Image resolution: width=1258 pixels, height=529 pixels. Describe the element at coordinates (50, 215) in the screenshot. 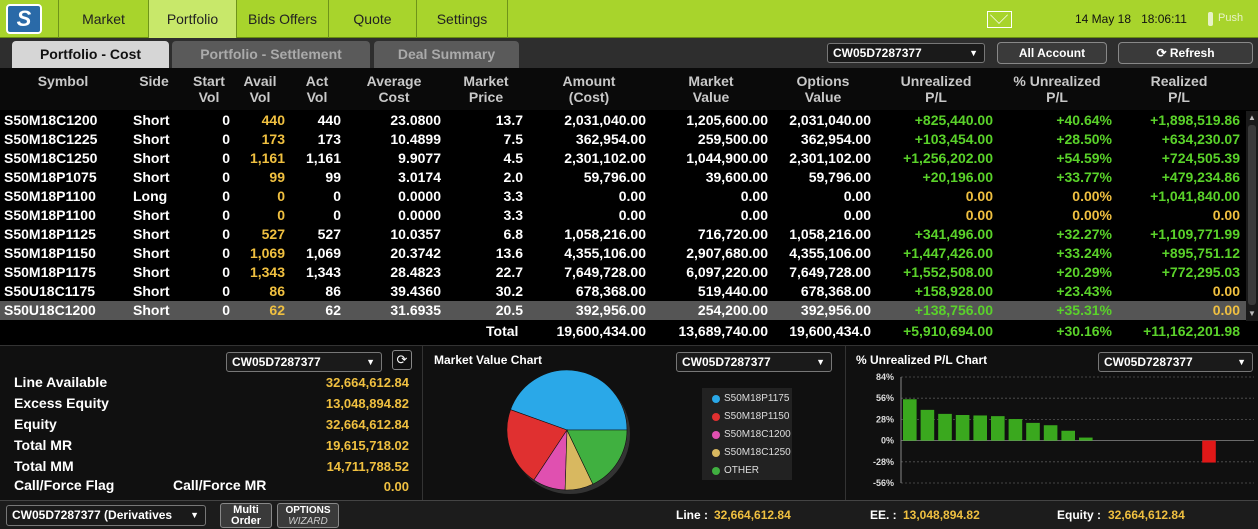

I see `table-cell: S50M18P1100` at that location.